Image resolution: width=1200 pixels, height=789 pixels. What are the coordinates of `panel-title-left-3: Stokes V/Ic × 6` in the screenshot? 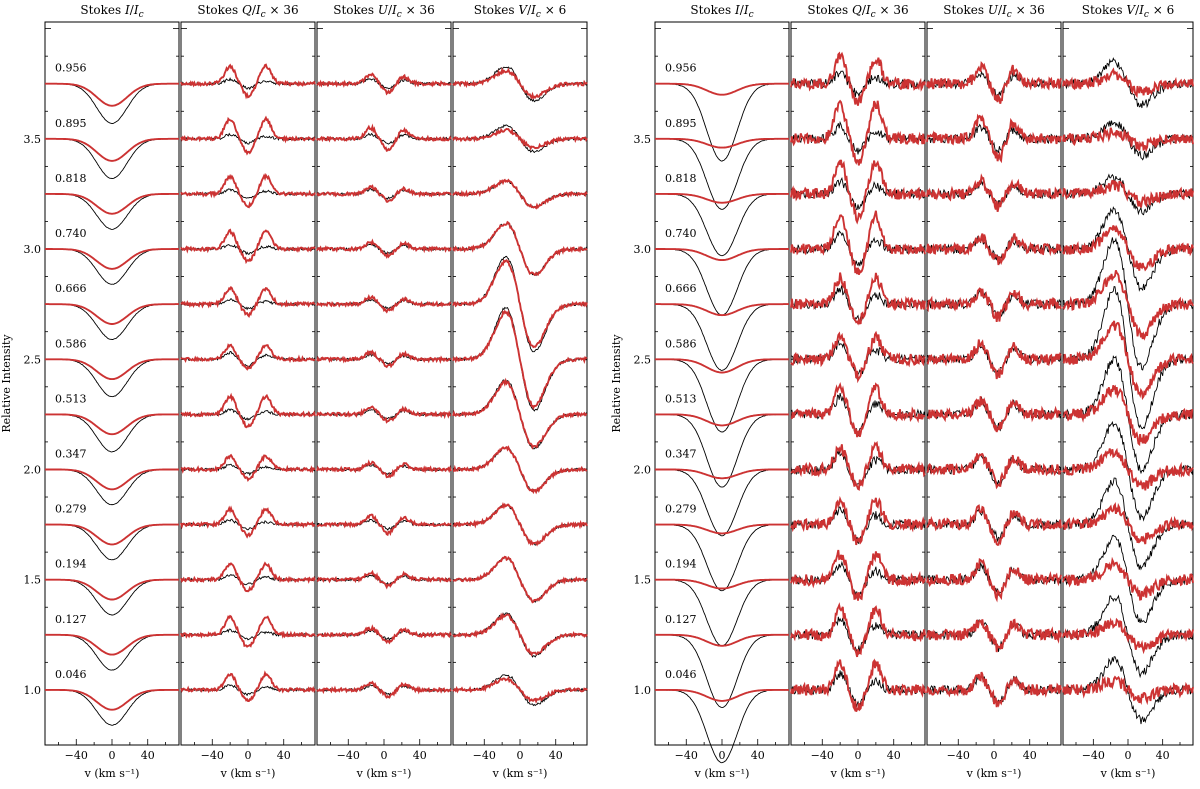 It's located at (520, 11).